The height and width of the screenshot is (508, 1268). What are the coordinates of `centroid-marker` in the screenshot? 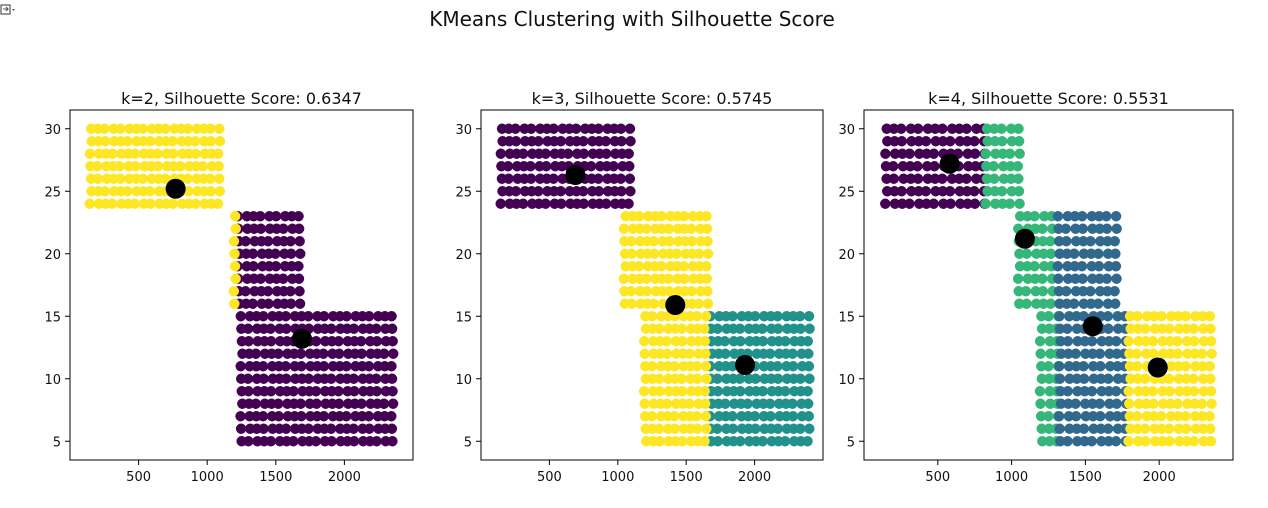 It's located at (1157, 367).